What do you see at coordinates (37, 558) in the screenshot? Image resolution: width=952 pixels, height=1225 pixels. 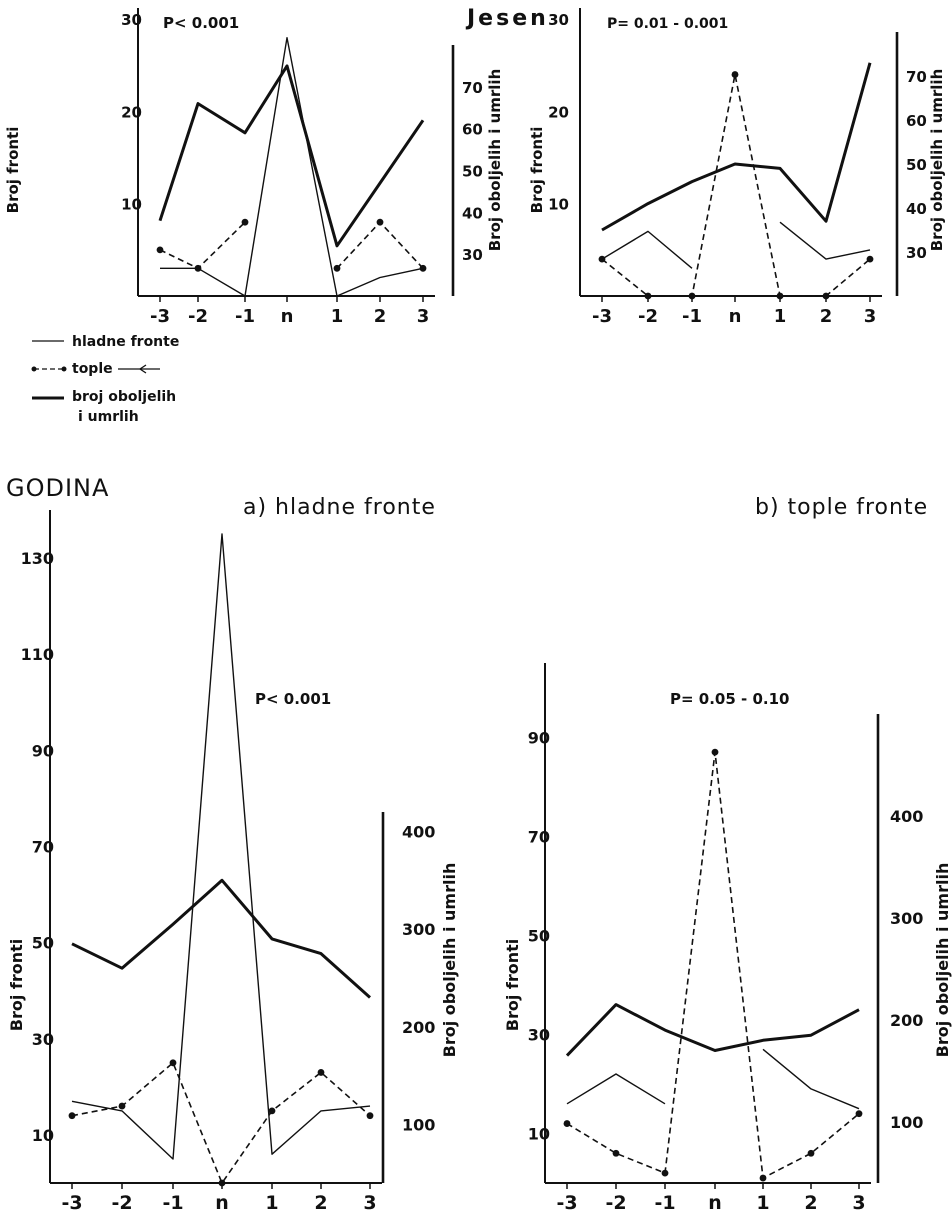 I see `chart3-y-tick-label: 130` at bounding box center [37, 558].